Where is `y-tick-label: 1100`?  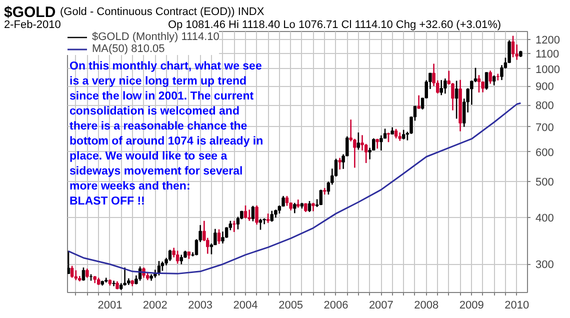 y-tick-label: 1100 is located at coordinates (548, 54).